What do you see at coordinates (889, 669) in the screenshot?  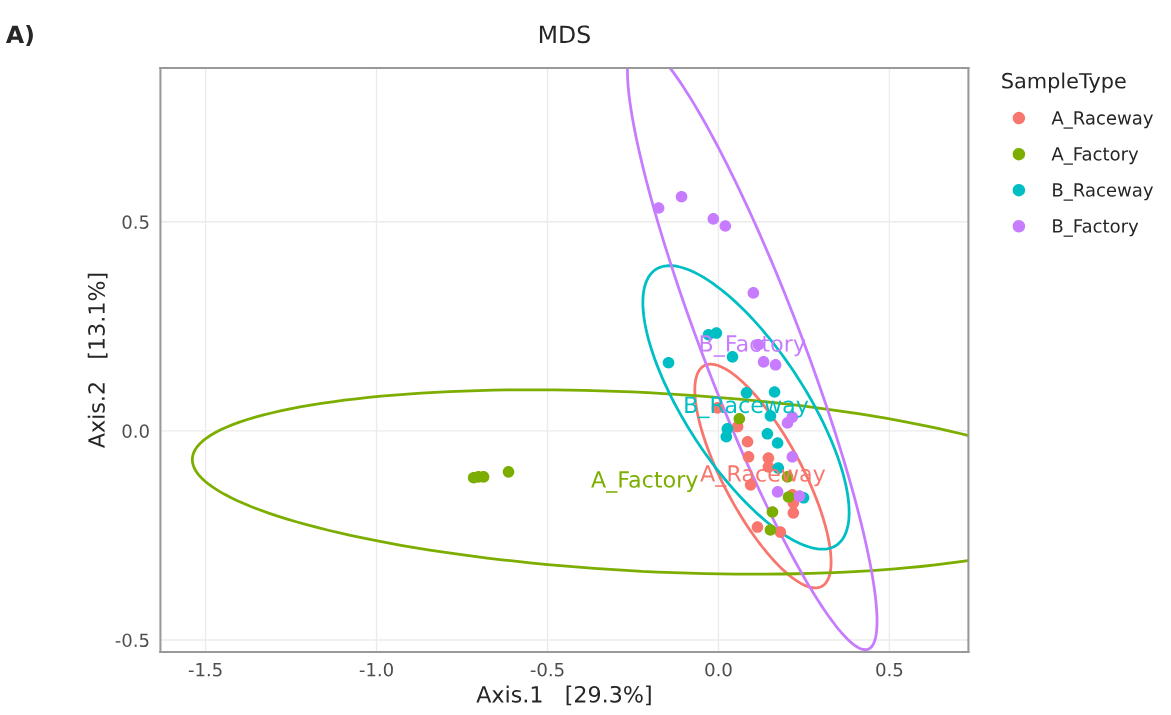 I see `x-tick-label: 0.5` at bounding box center [889, 669].